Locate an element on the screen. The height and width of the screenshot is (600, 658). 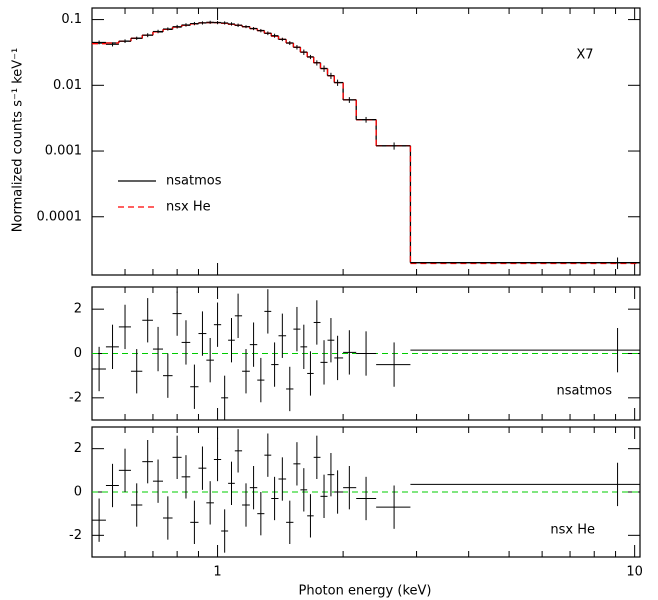
x-tick-label: 10 is located at coordinates (634, 572).